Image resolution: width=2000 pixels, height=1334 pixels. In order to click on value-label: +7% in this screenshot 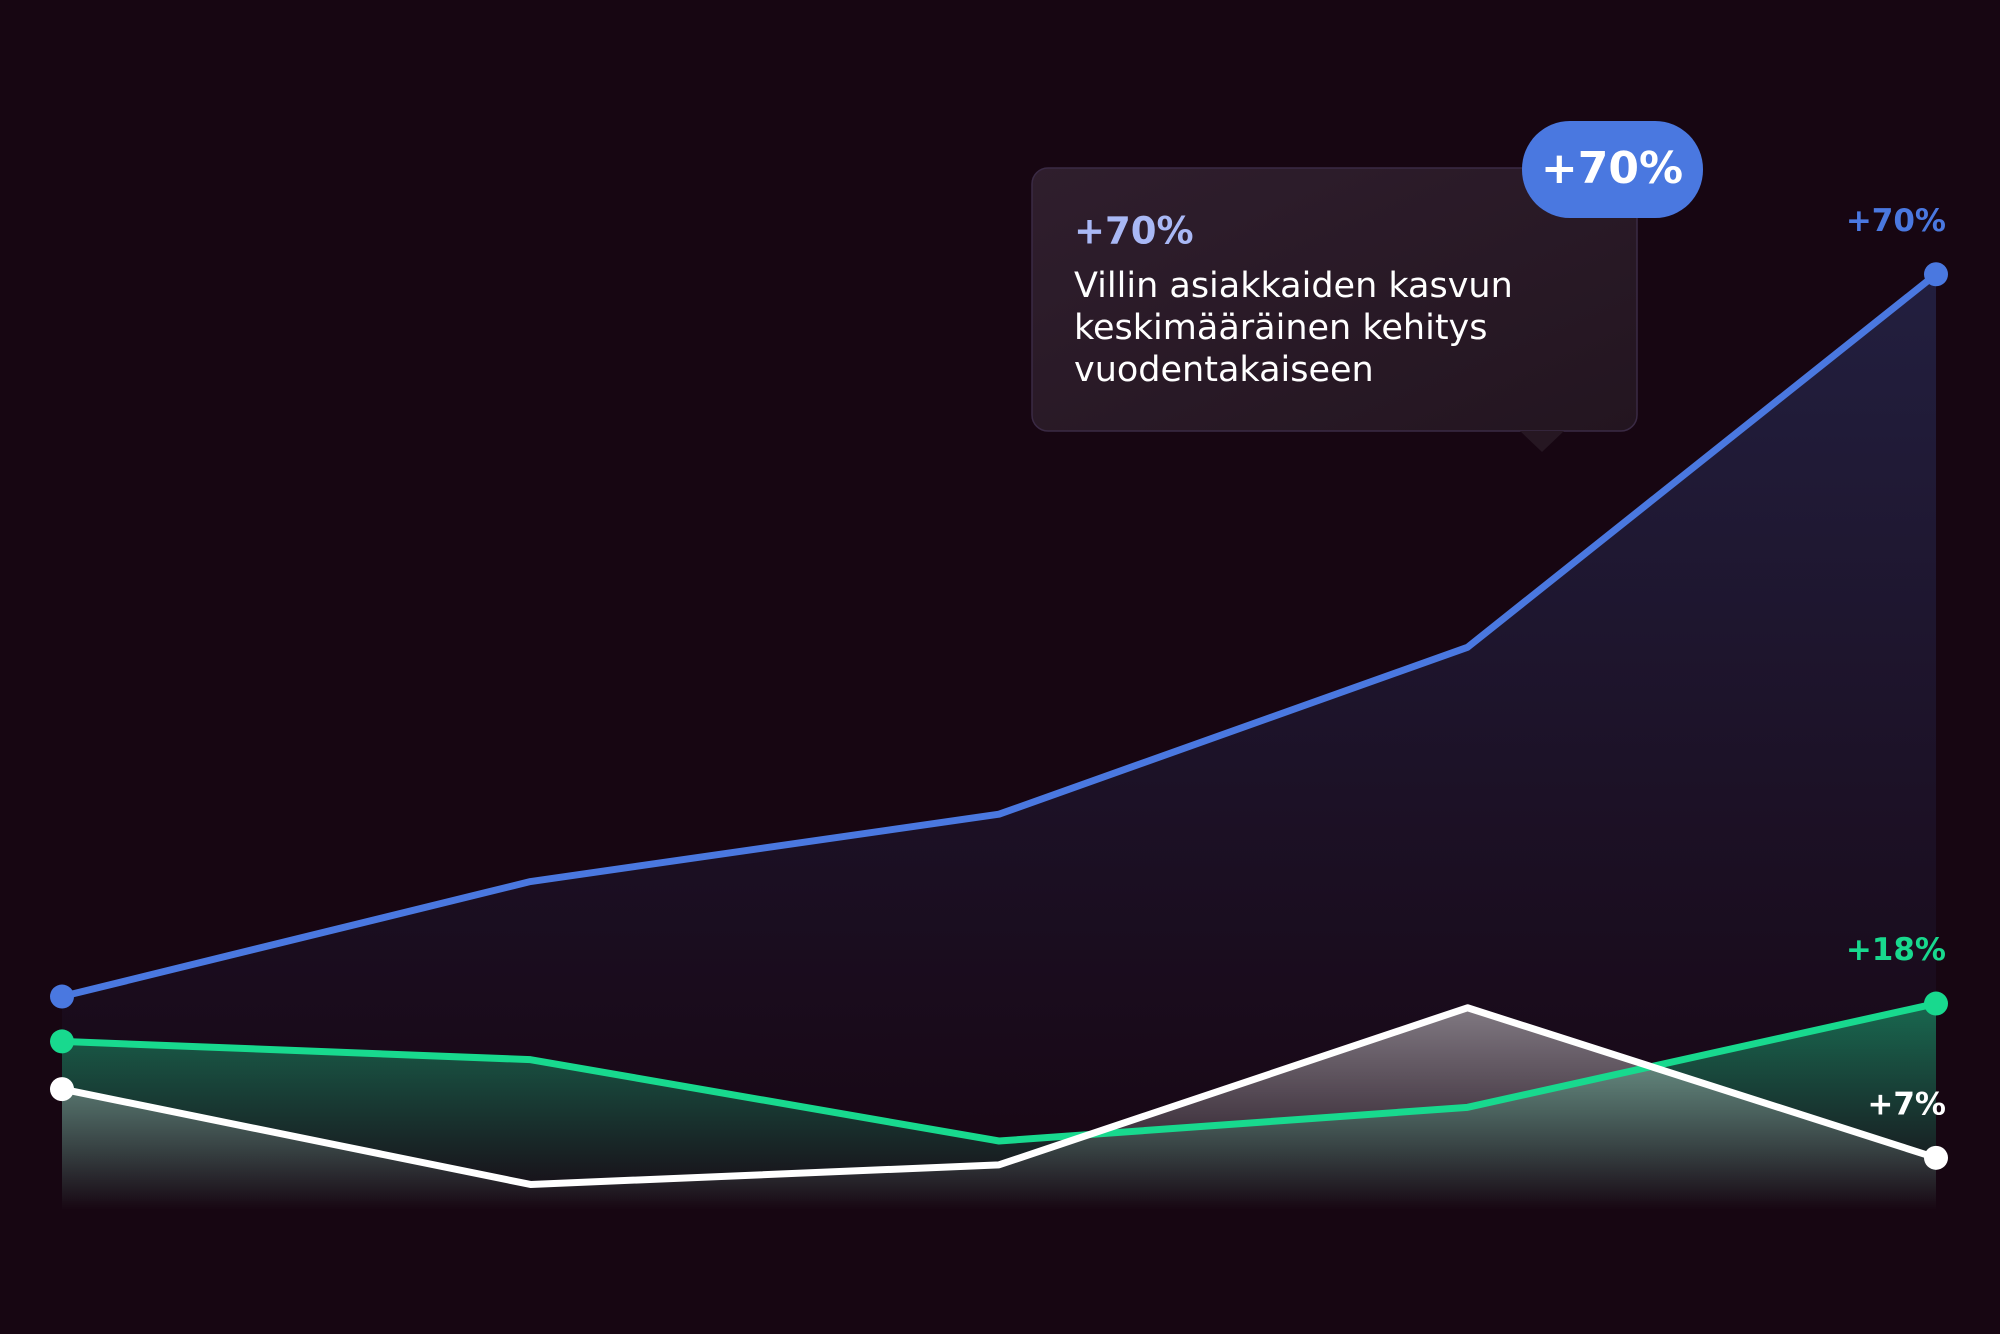, I will do `click(1906, 1104)`.